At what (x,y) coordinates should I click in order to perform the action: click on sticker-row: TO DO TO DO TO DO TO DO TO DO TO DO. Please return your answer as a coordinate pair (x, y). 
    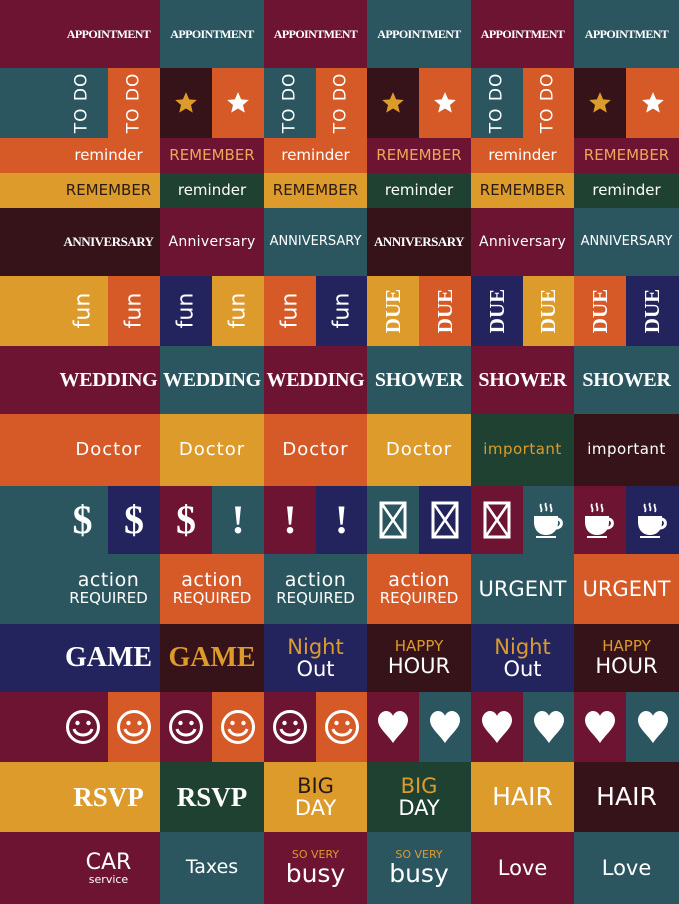
    Looking at the image, I should click on (339, 103).